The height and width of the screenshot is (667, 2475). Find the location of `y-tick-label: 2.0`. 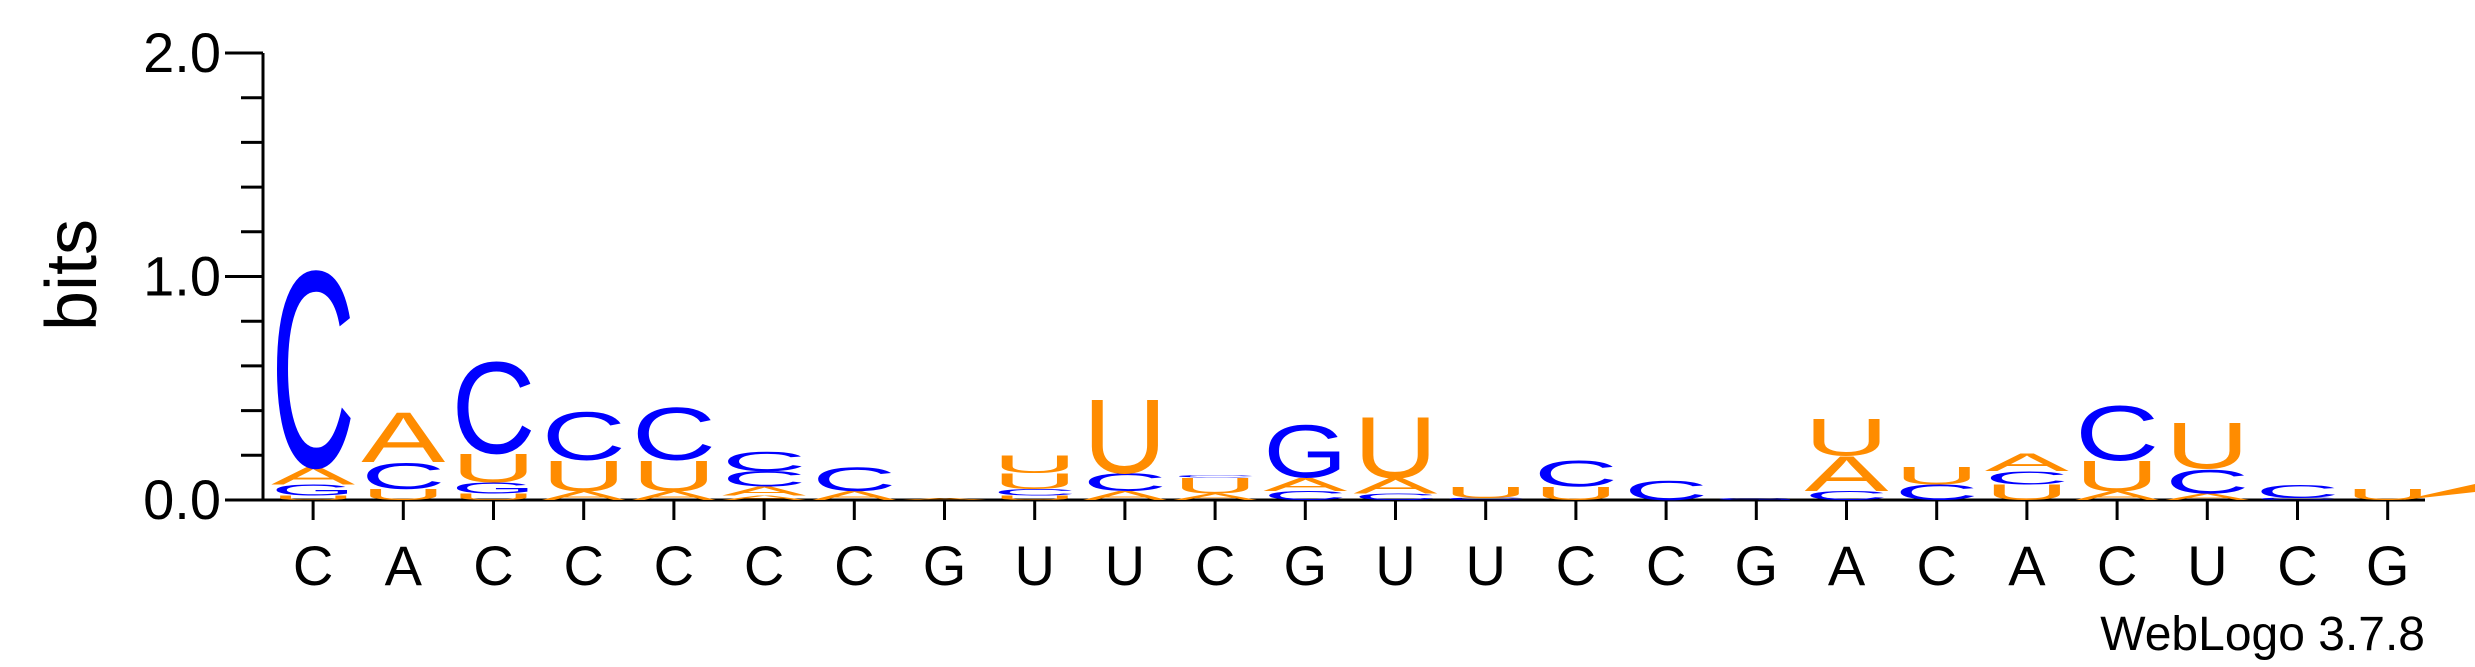

y-tick-label: 2.0 is located at coordinates (182, 52).